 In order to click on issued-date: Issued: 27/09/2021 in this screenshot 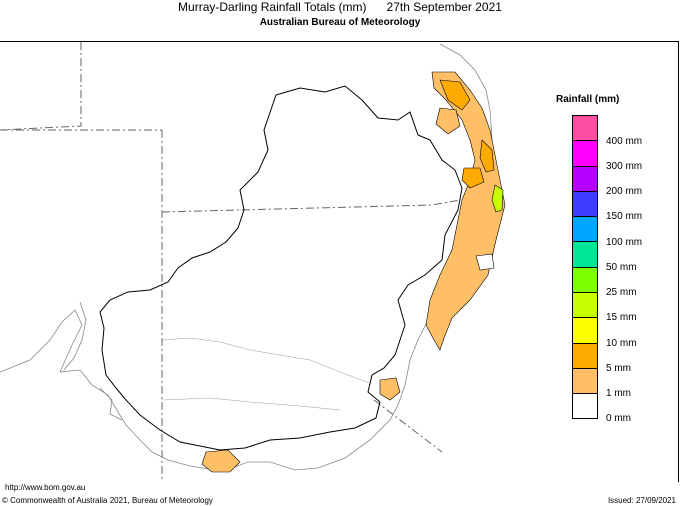, I will do `click(641, 500)`.